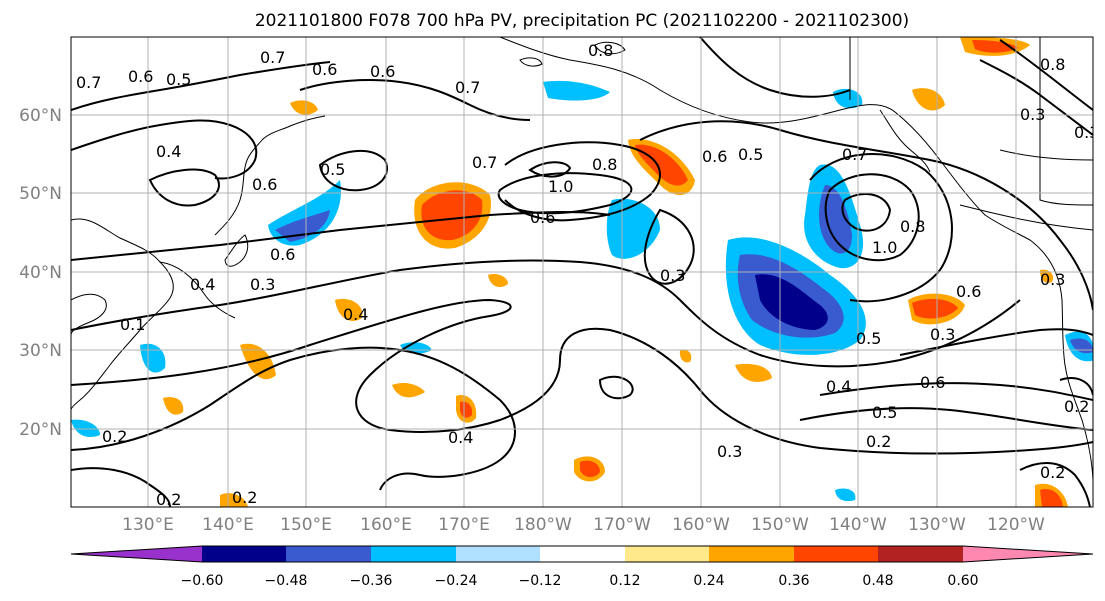  I want to click on lon-label-180w: 180°W, so click(543, 525).